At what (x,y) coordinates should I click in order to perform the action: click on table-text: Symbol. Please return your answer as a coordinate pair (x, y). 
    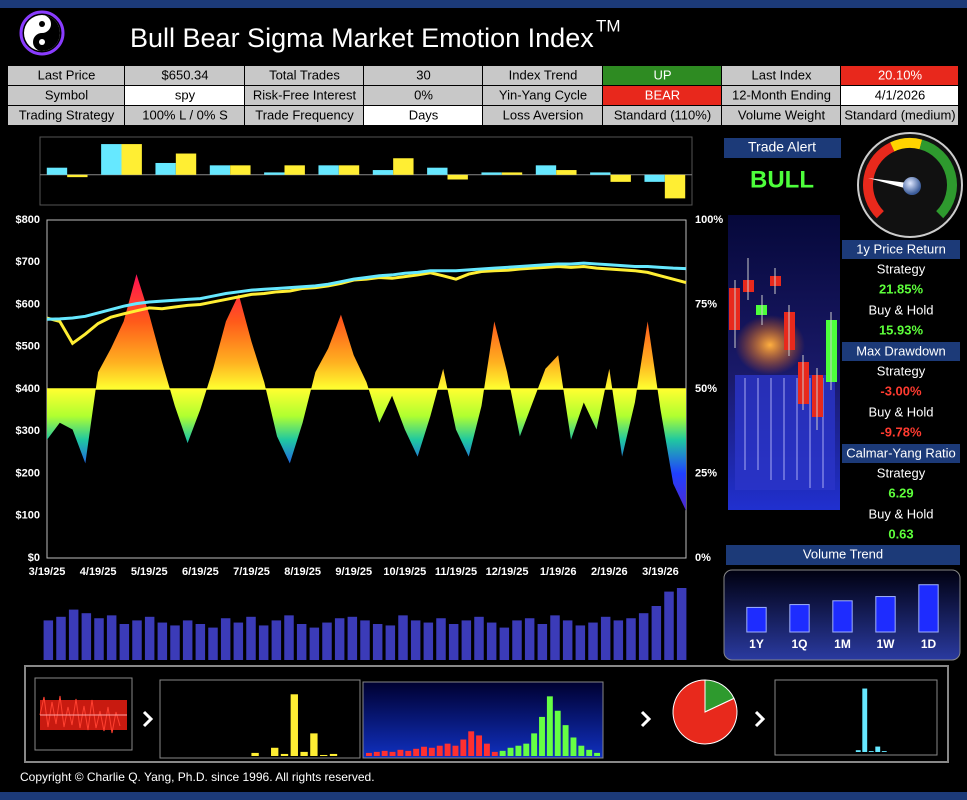
    Looking at the image, I should click on (66, 94).